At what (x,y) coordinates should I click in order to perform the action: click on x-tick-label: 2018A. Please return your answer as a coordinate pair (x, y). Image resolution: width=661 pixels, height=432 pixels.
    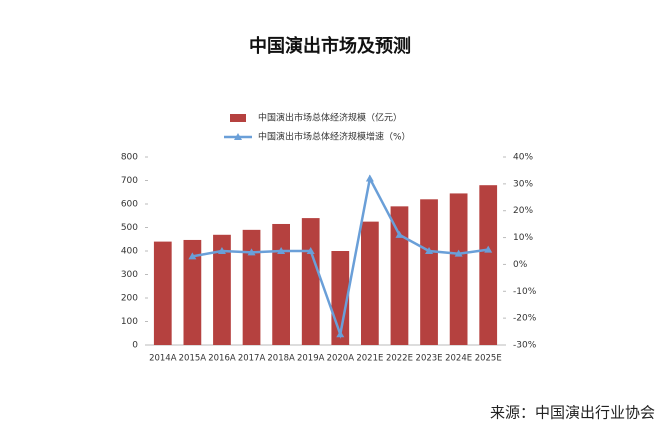
    Looking at the image, I should click on (281, 359).